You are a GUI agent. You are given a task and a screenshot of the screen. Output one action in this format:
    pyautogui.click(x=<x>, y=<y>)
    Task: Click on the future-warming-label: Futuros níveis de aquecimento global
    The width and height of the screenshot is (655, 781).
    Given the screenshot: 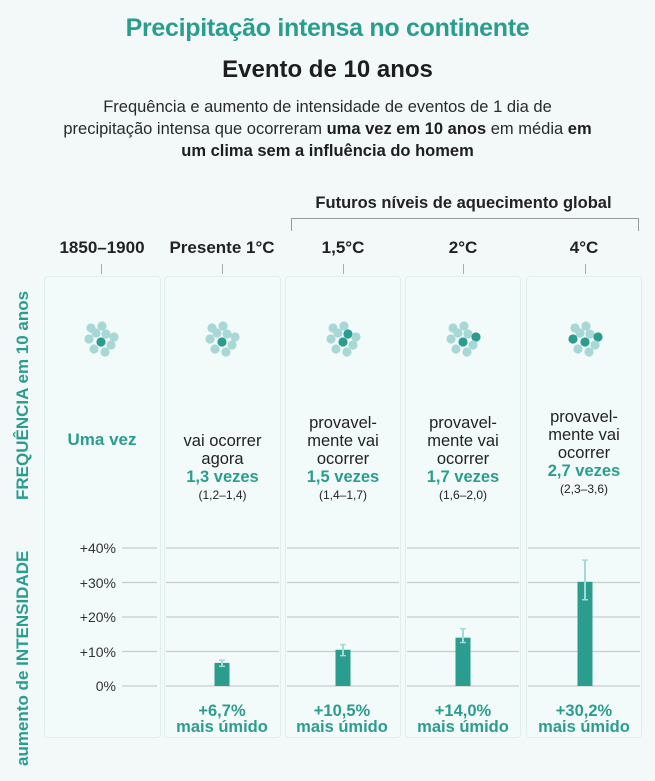 What is the action you would take?
    pyautogui.click(x=463, y=203)
    